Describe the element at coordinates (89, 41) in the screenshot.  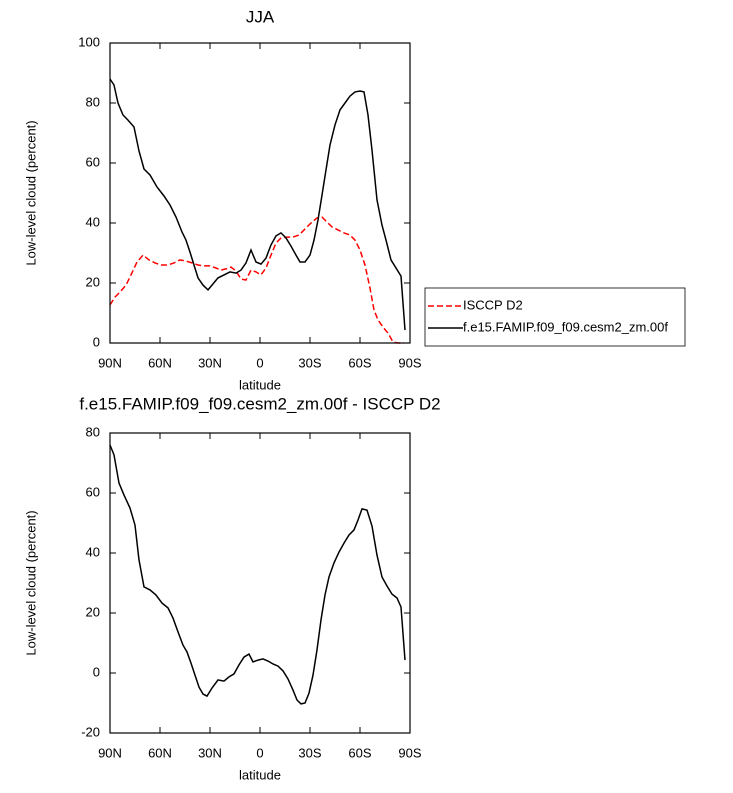
I see `y-tick-label: 100` at that location.